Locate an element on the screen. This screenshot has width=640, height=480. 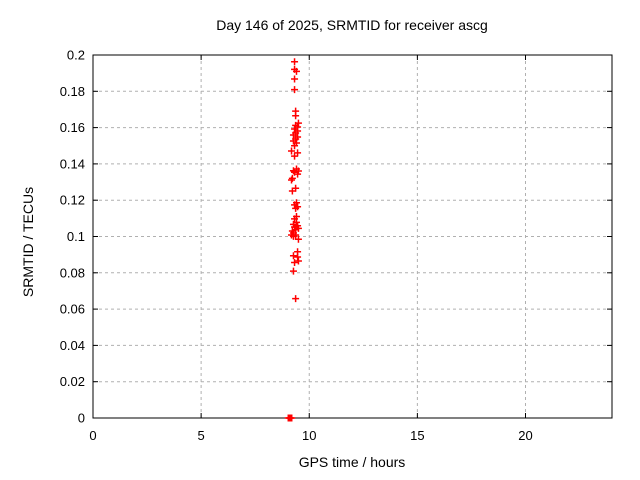
y-tick-label: 0.08 is located at coordinates (72, 272).